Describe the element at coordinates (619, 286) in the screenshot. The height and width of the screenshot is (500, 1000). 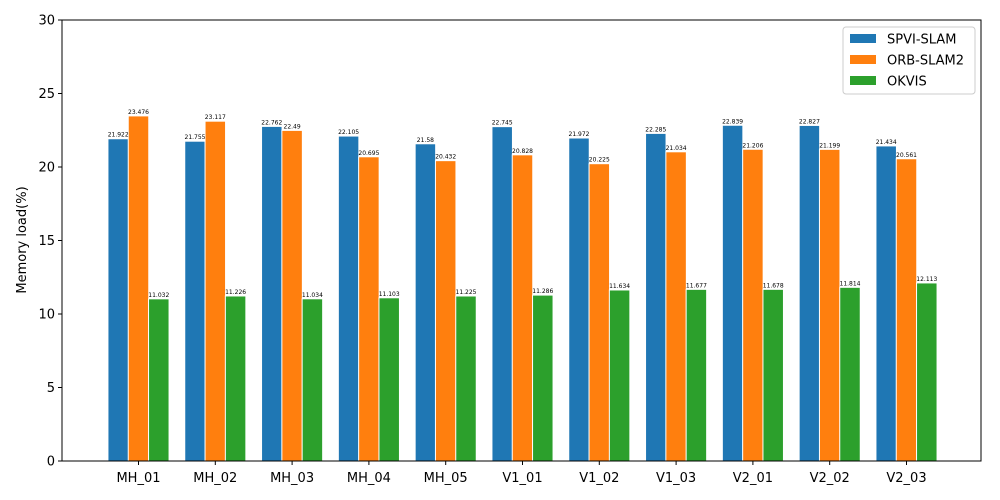
I see `data-label: 11.634` at that location.